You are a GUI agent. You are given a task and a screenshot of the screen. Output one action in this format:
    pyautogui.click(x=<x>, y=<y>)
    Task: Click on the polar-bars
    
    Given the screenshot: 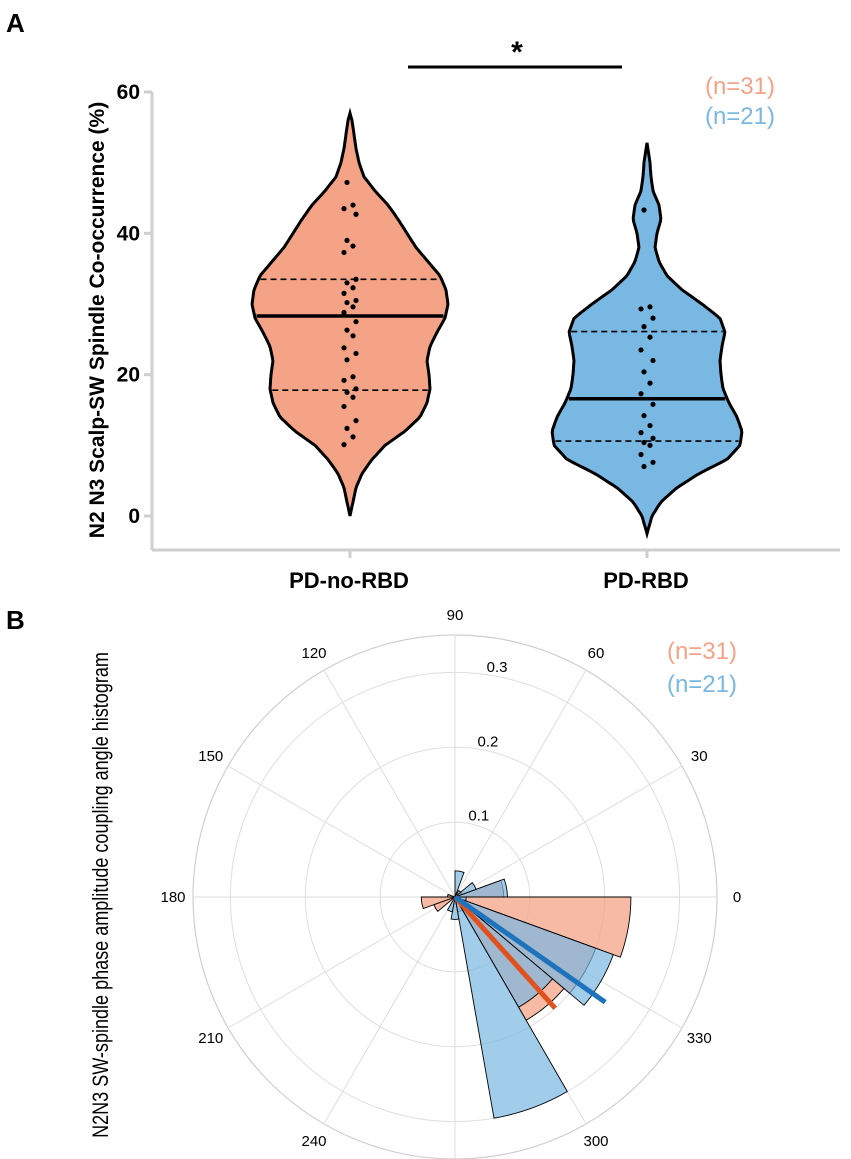 What is the action you would take?
    pyautogui.click(x=526, y=994)
    